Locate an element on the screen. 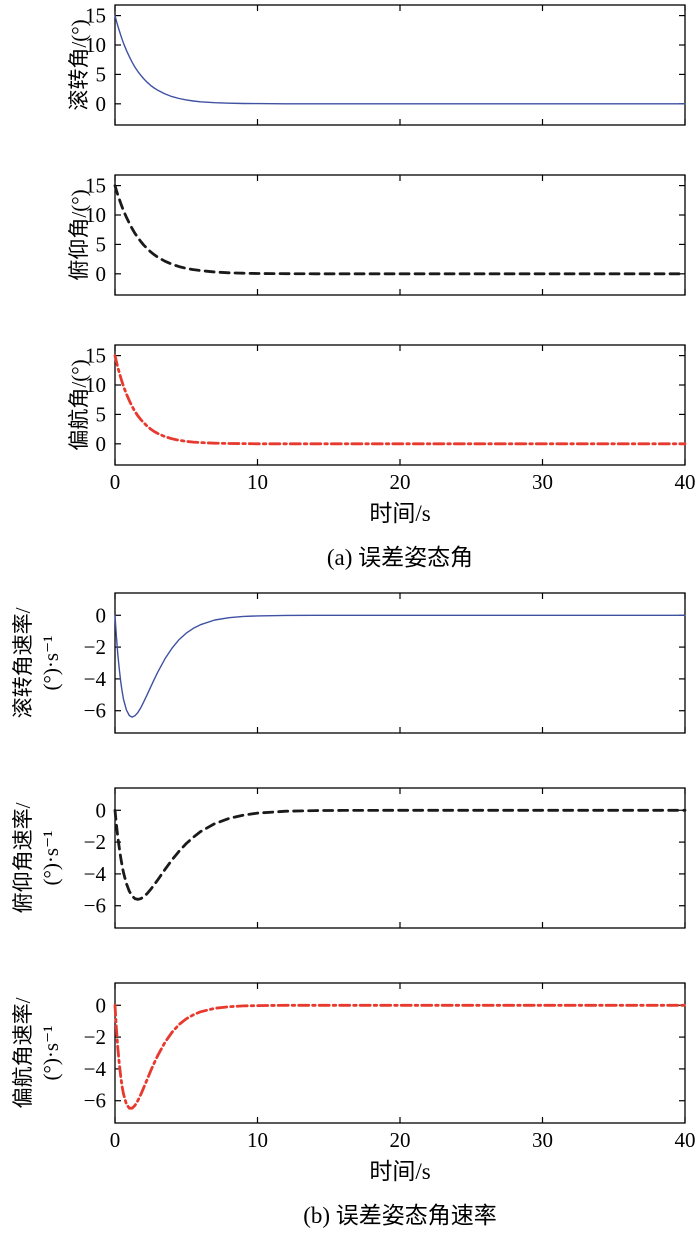 This screenshot has width=700, height=1236. plot-roll-rate: −6 −4 −2 0 滚转角速率/(°)·s⁻¹ is located at coordinates (348, 663).